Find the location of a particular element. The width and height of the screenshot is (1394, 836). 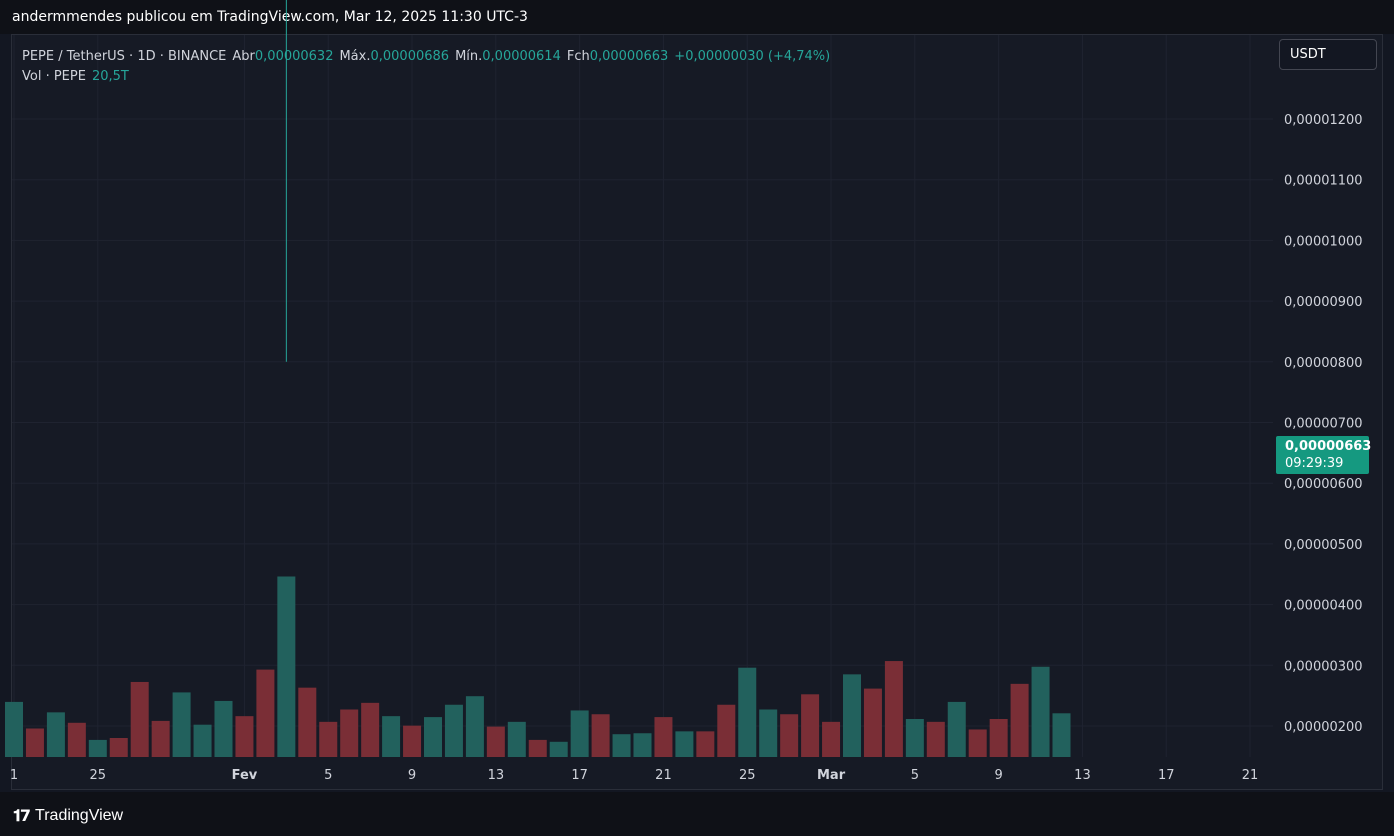

y-tick-label: 0,00000600 is located at coordinates (1323, 484).